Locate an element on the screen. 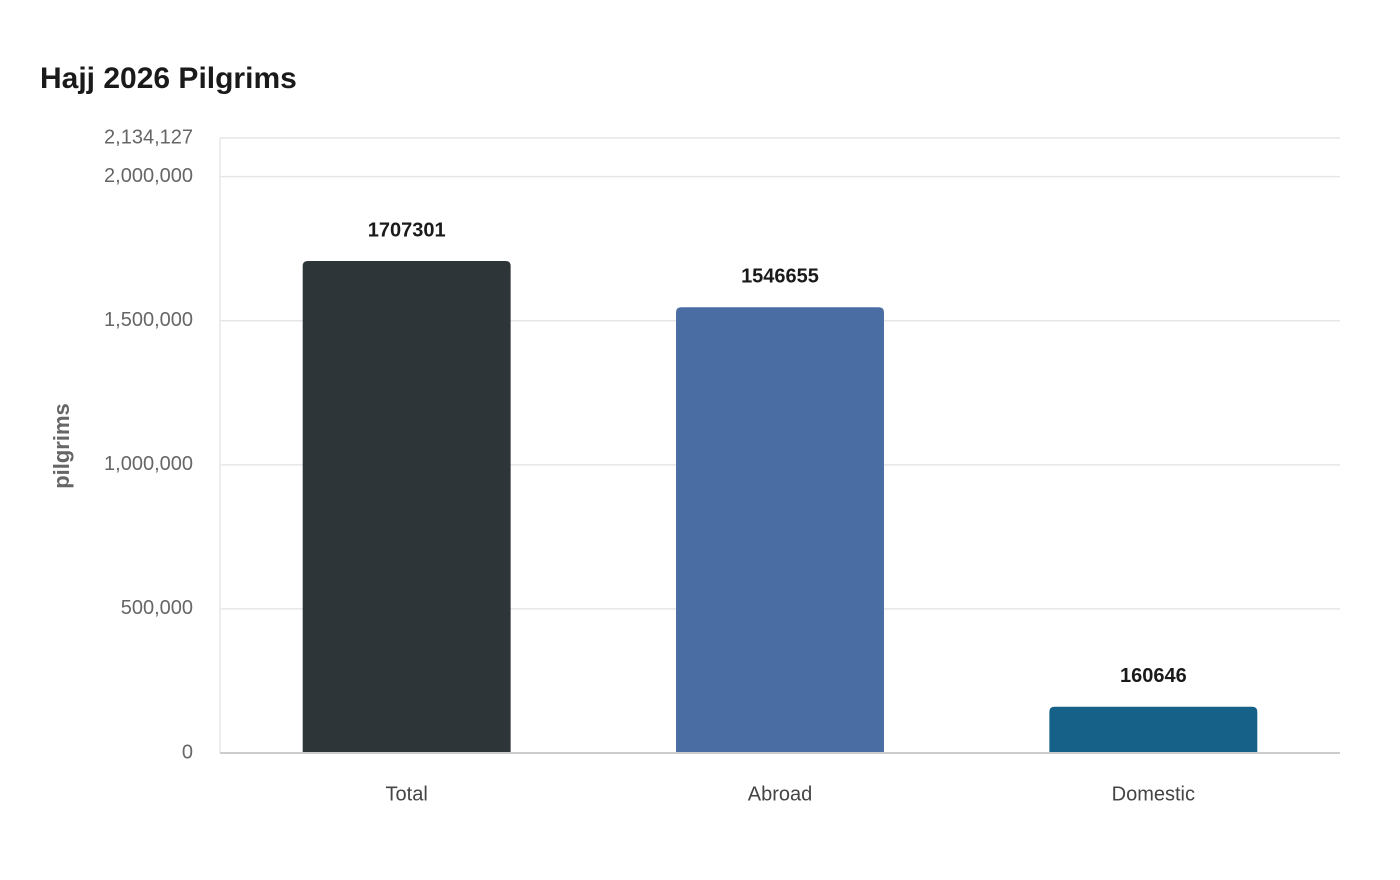  y-tick-label: 1,000,000 is located at coordinates (148, 464).